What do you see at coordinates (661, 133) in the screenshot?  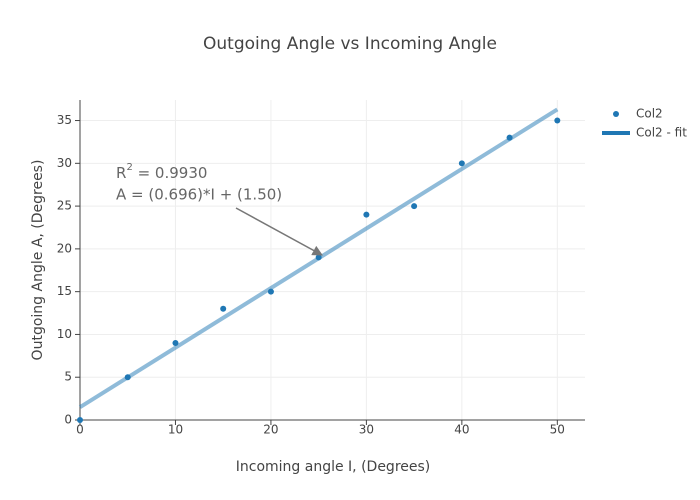 I see `legend-label: Col2 - fit` at bounding box center [661, 133].